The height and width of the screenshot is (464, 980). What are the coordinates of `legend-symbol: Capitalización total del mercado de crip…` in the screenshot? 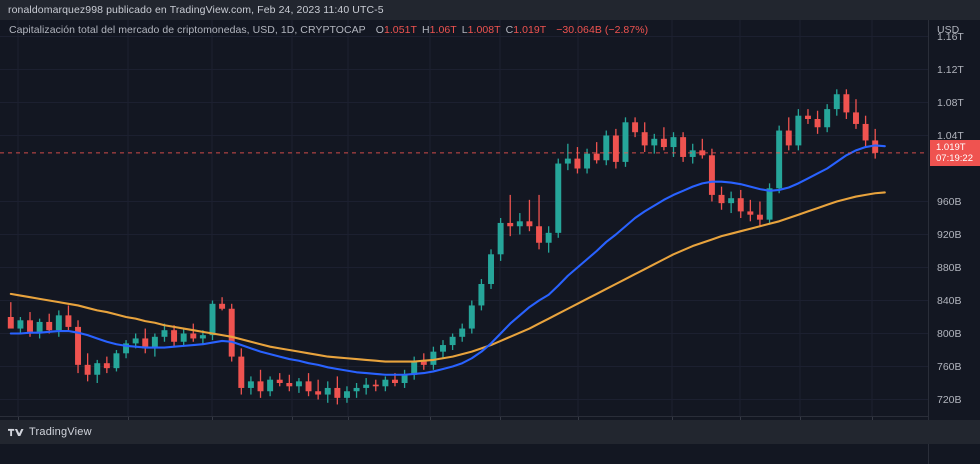 It's located at (187, 30).